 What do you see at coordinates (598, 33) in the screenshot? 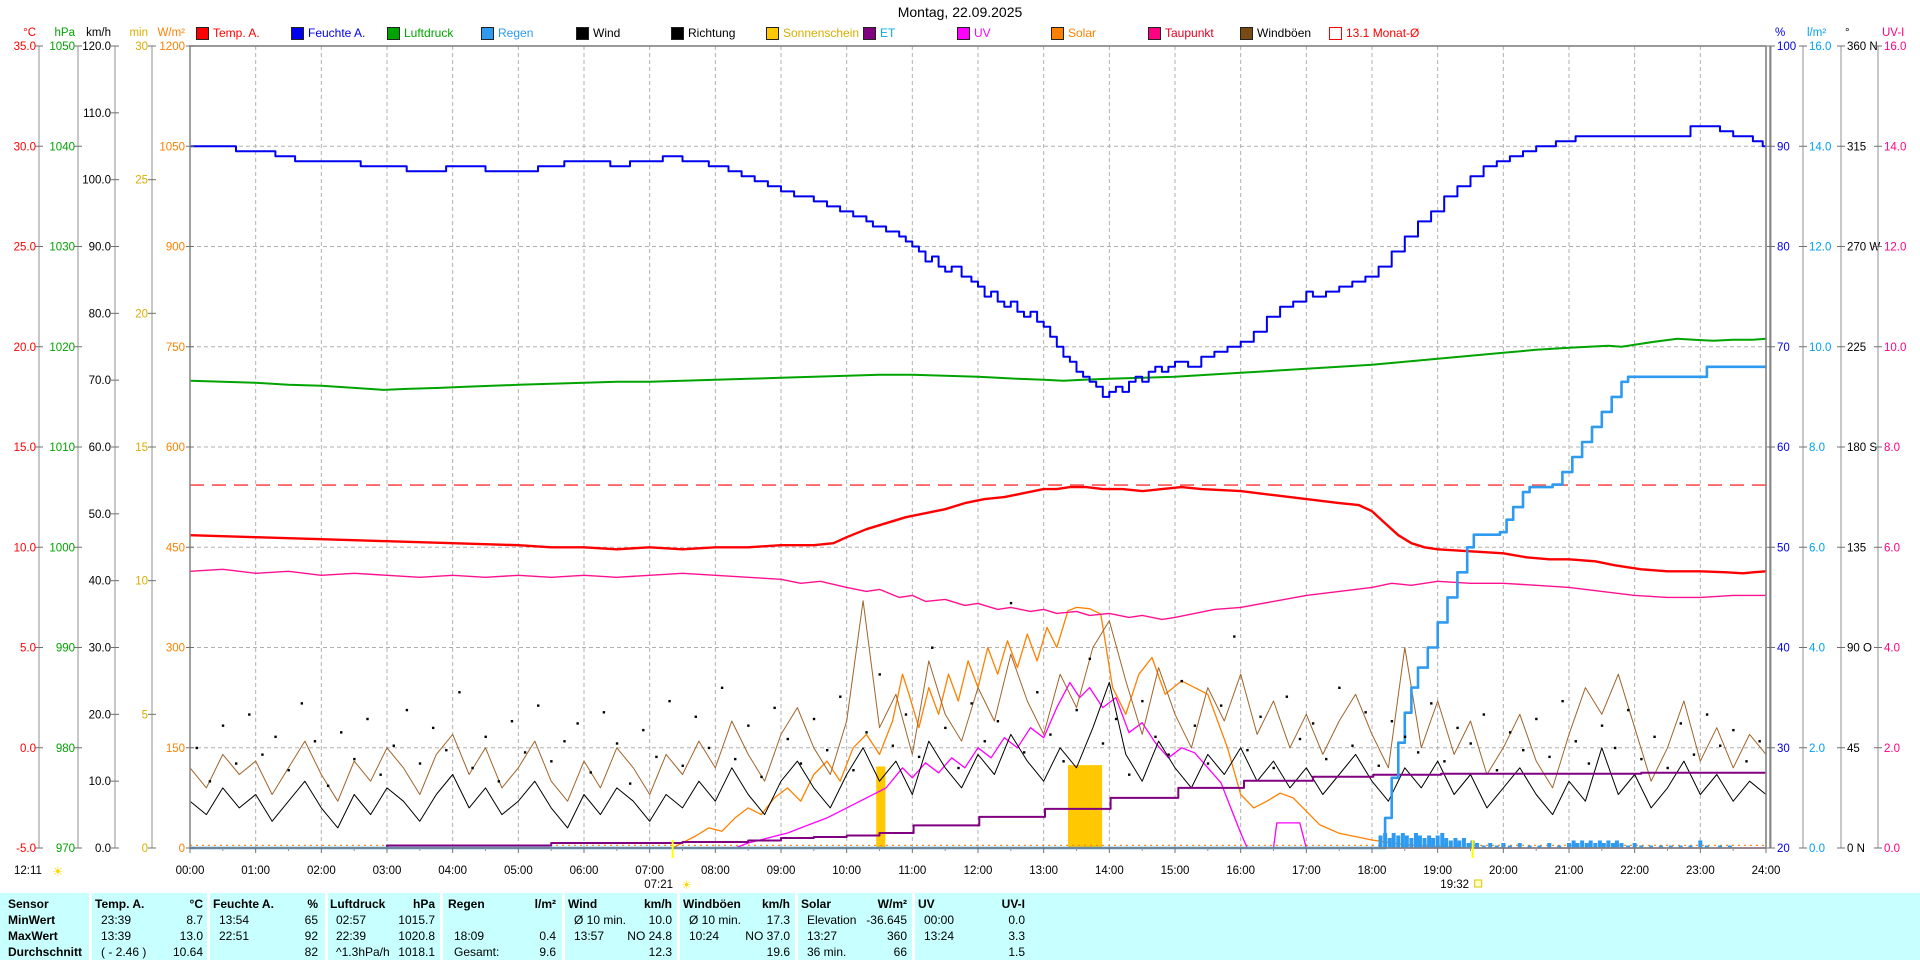
I see `legend-item-wind: Wind` at bounding box center [598, 33].